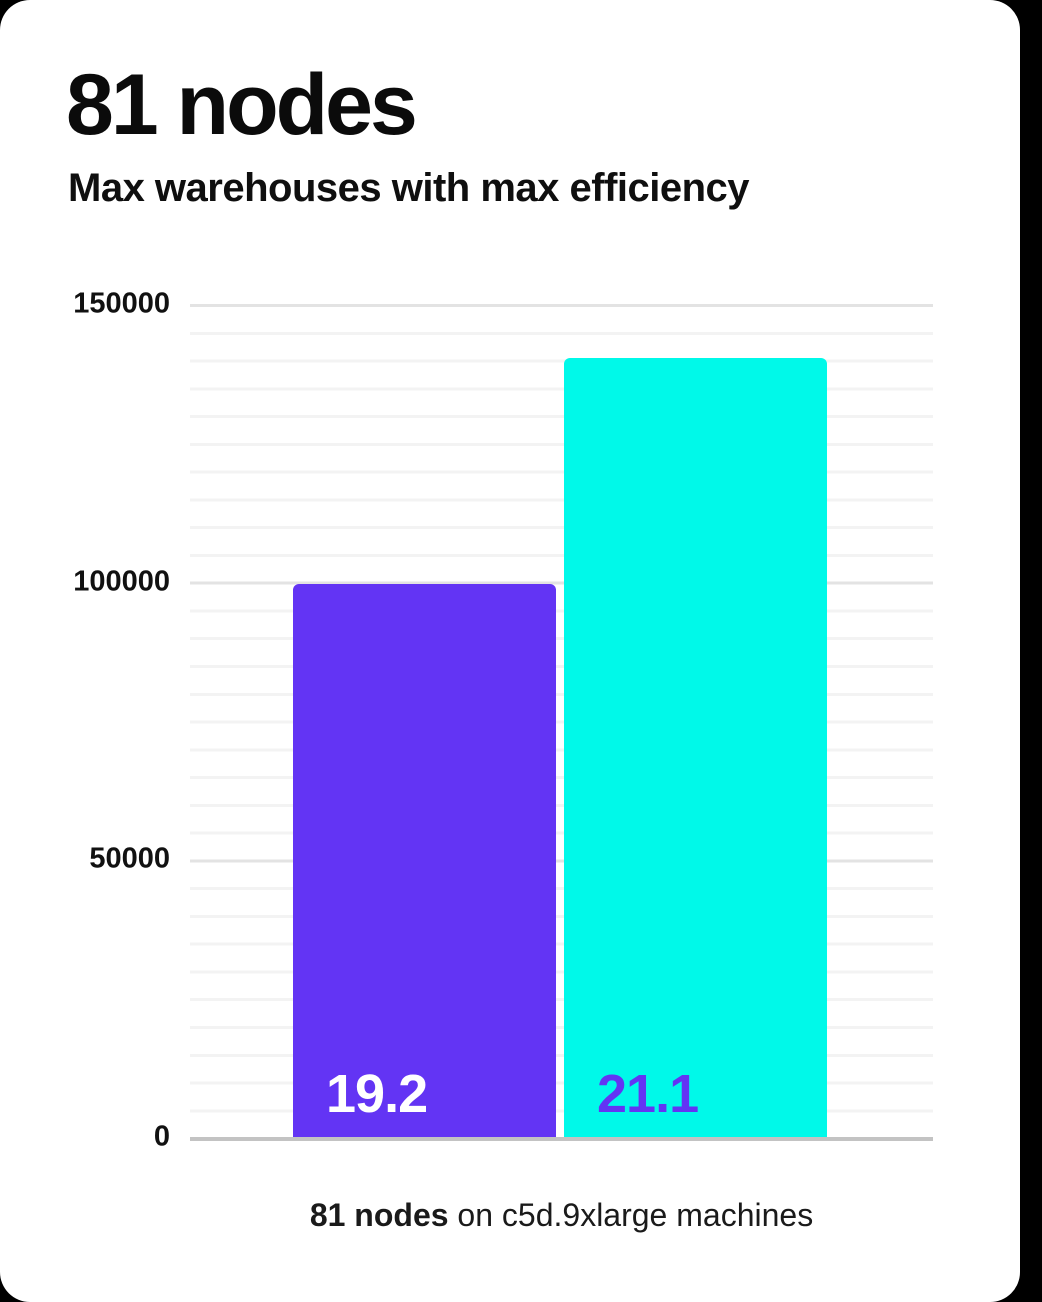  I want to click on y-tick-label: 50000, so click(129, 858).